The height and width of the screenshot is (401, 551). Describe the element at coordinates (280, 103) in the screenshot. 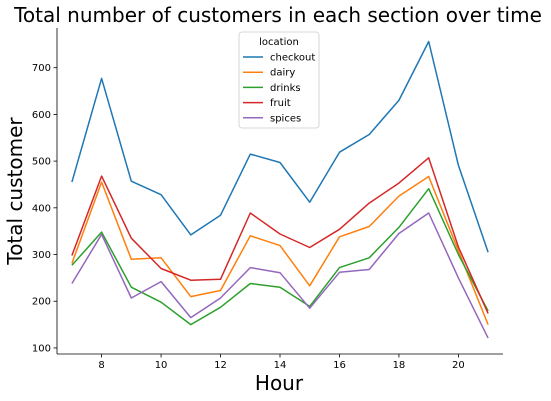

I see `legend-label-fruit: fruit` at that location.